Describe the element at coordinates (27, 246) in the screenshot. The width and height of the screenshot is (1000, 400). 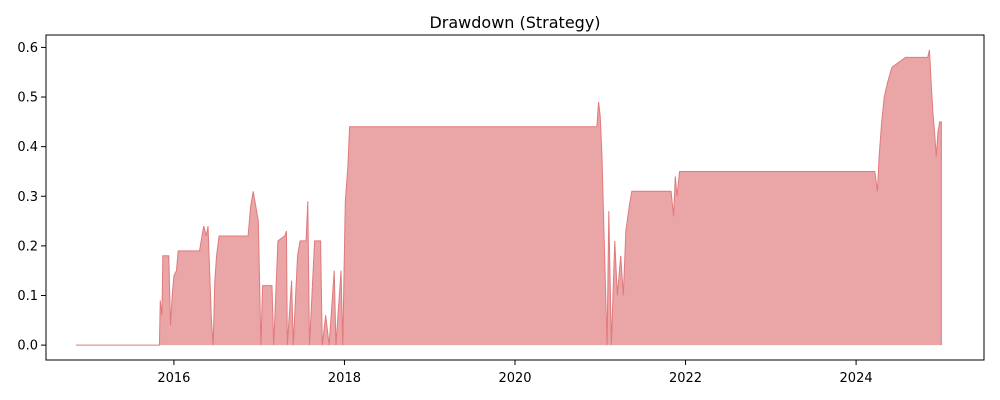
I see `y-tick-label: 0.2` at that location.